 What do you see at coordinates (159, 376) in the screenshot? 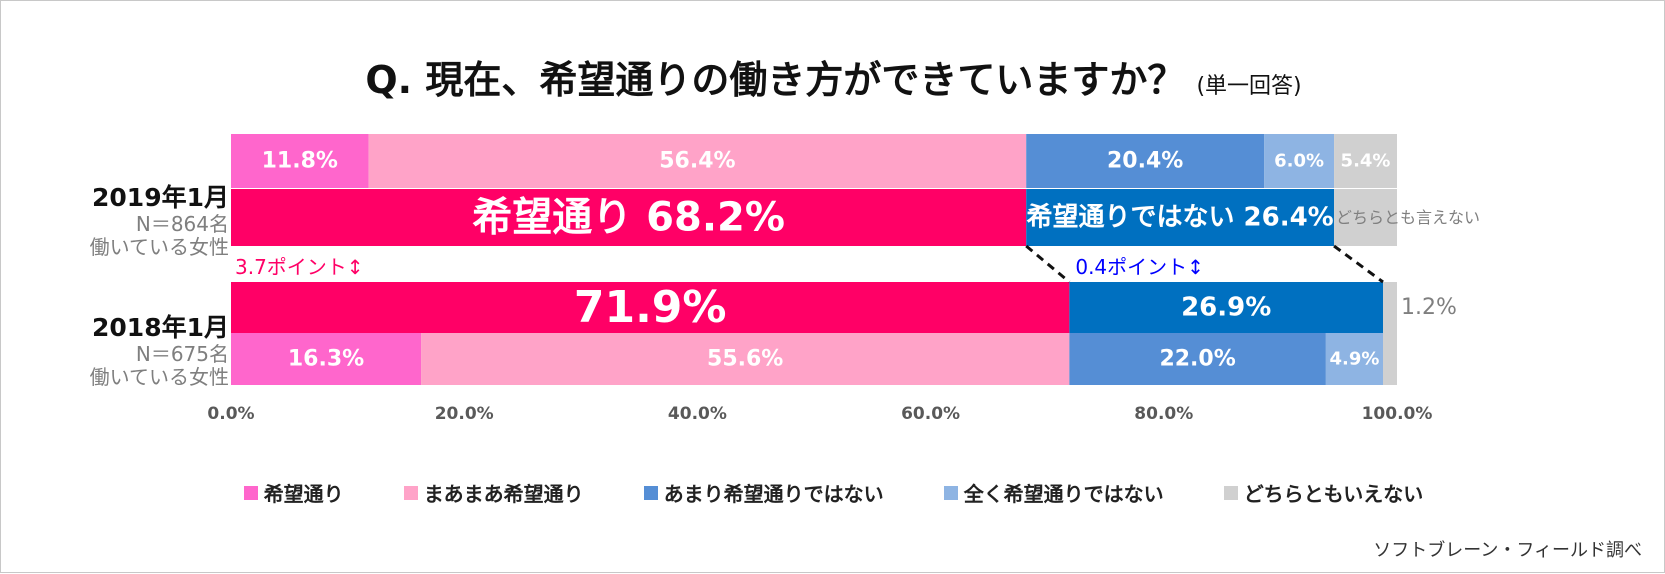
I see `row-who-2018: 働いている女性` at bounding box center [159, 376].